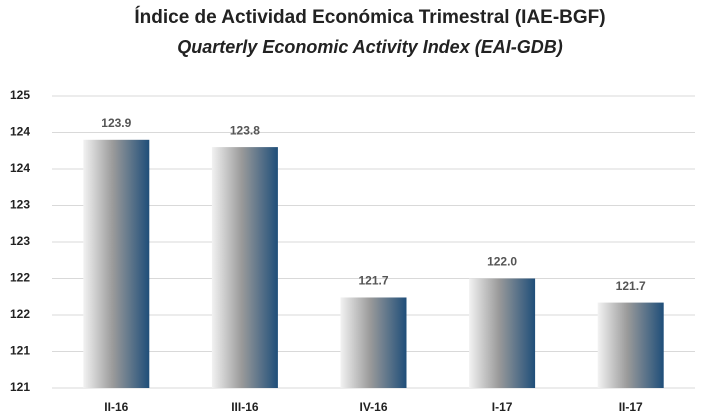  What do you see at coordinates (245, 407) in the screenshot?
I see `x-tick-label: III-16` at bounding box center [245, 407].